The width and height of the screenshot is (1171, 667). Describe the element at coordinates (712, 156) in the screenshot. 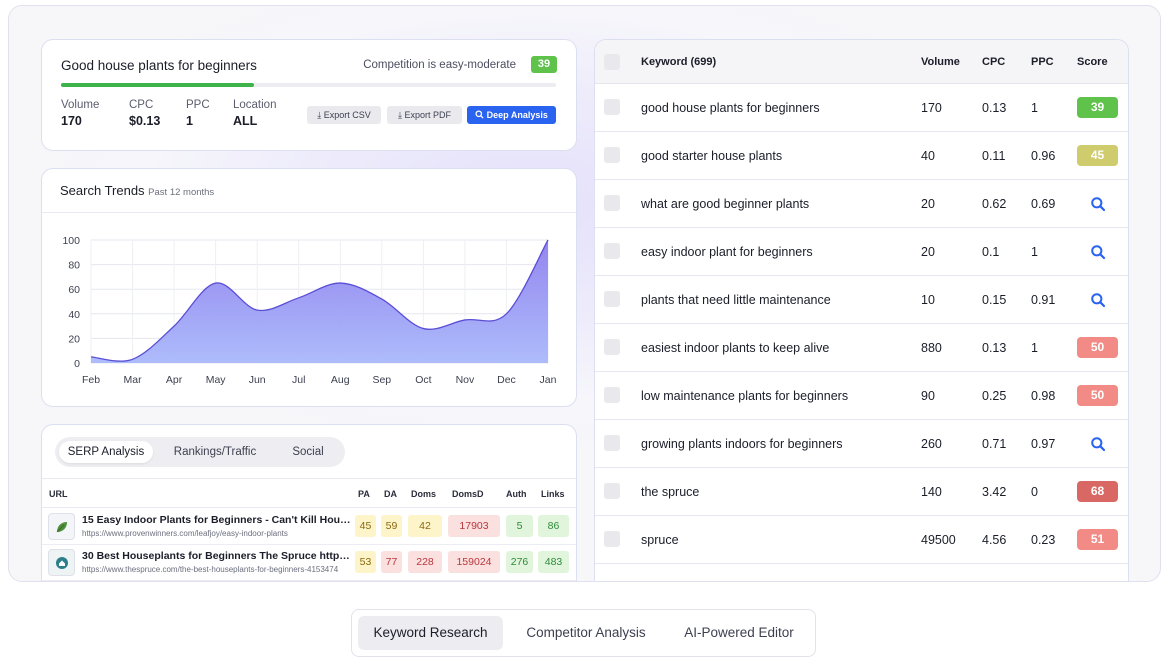

I see `keyword-text: good starter house plants` at that location.